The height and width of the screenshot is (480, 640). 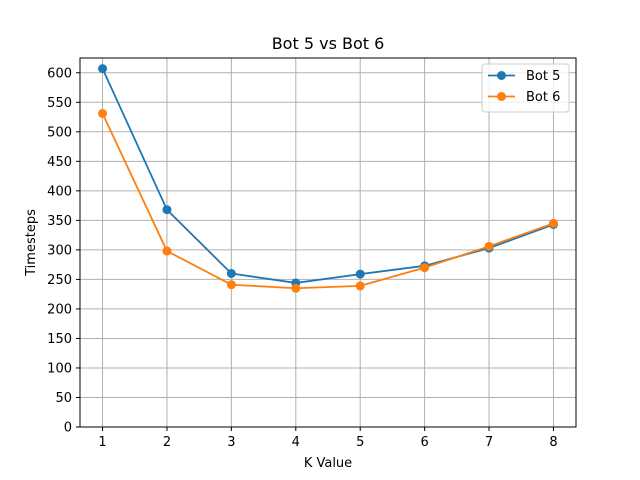 What do you see at coordinates (59, 103) in the screenshot?
I see `y-tick-label: 550` at bounding box center [59, 103].